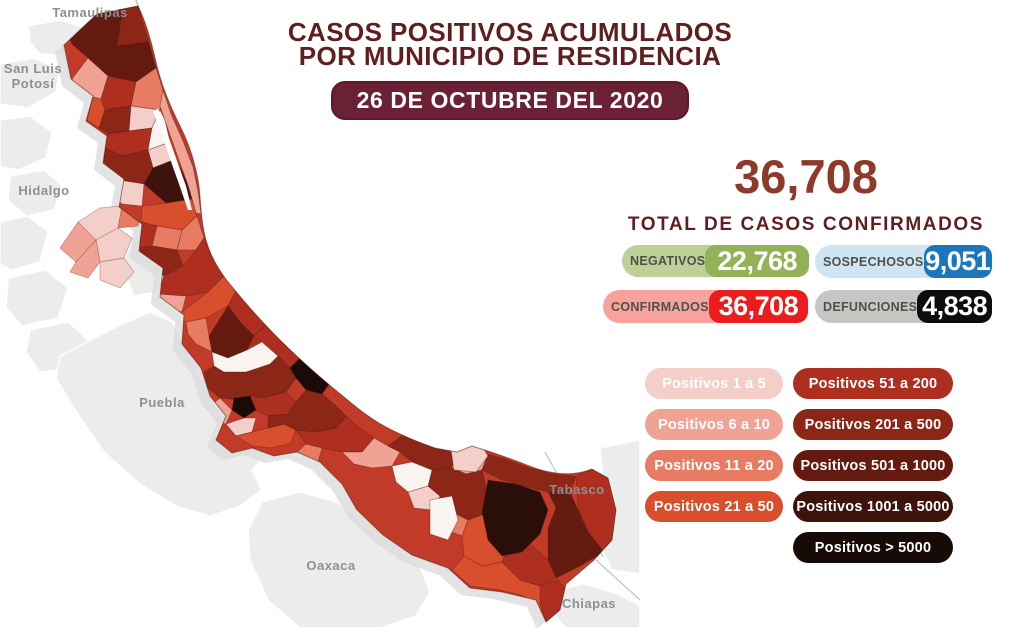 The image size is (1024, 628). What do you see at coordinates (90, 12) in the screenshot?
I see `region-label-tamaulipas: Tamaulipas` at bounding box center [90, 12].